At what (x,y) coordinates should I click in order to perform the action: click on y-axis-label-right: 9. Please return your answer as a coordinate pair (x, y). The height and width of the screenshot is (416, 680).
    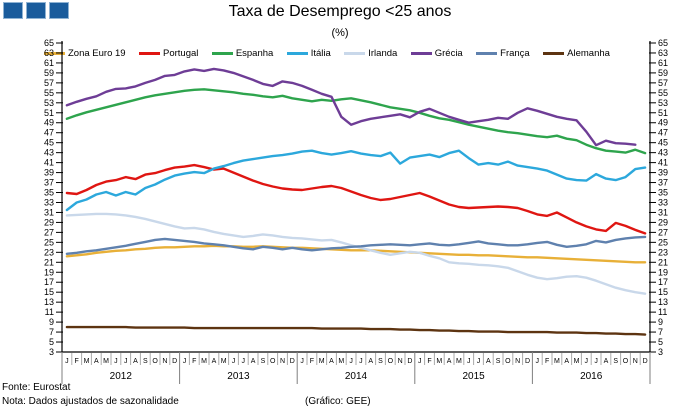
    Looking at the image, I should click on (660, 322).